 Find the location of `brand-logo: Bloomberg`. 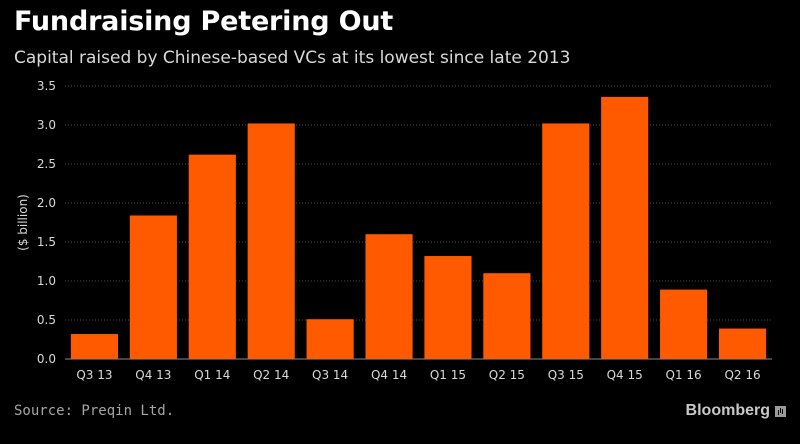

brand-logo: Bloomberg is located at coordinates (736, 411).